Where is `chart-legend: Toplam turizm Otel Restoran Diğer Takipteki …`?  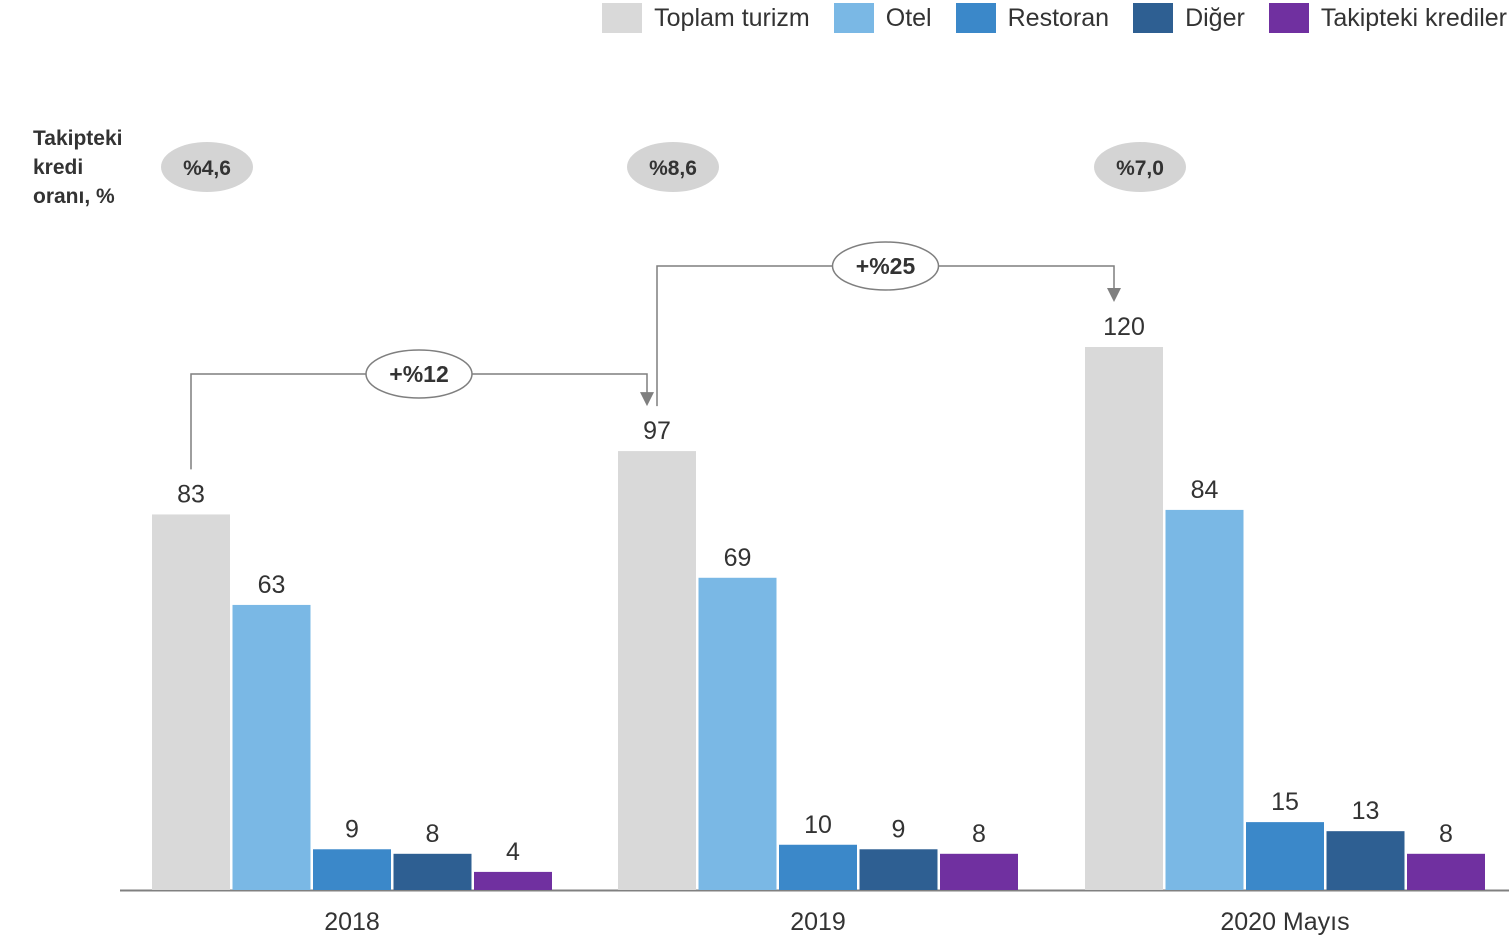 chart-legend: Toplam turizm Otel Restoran Diğer Takipteki … is located at coordinates (1054, 18).